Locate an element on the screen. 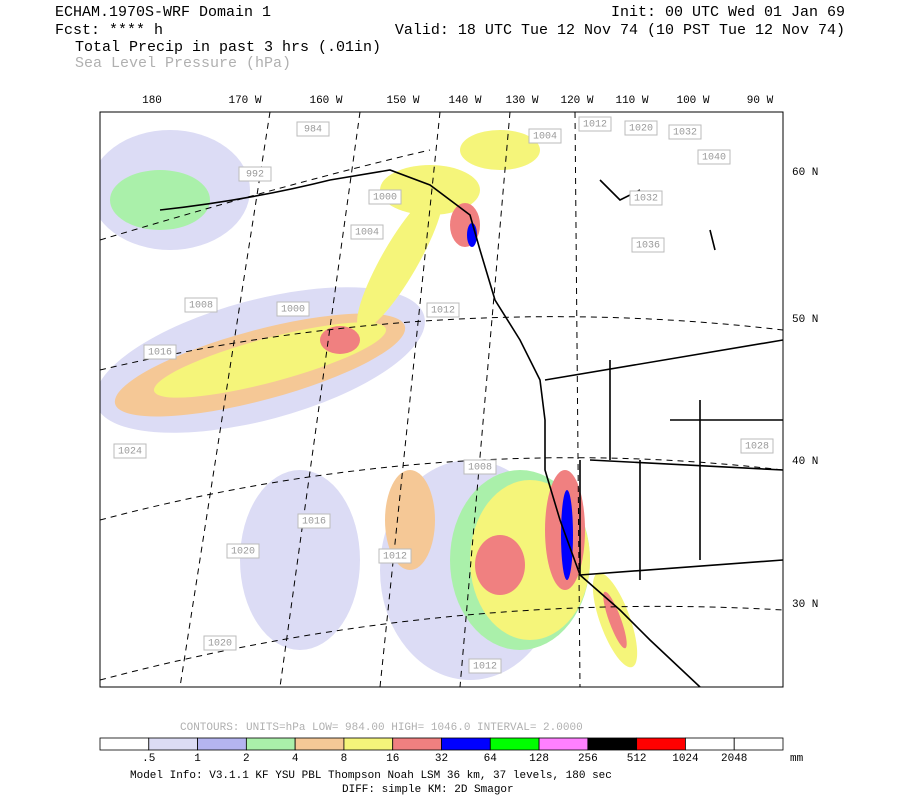 This screenshot has width=900, height=800. color-label: 256 is located at coordinates (588, 759).